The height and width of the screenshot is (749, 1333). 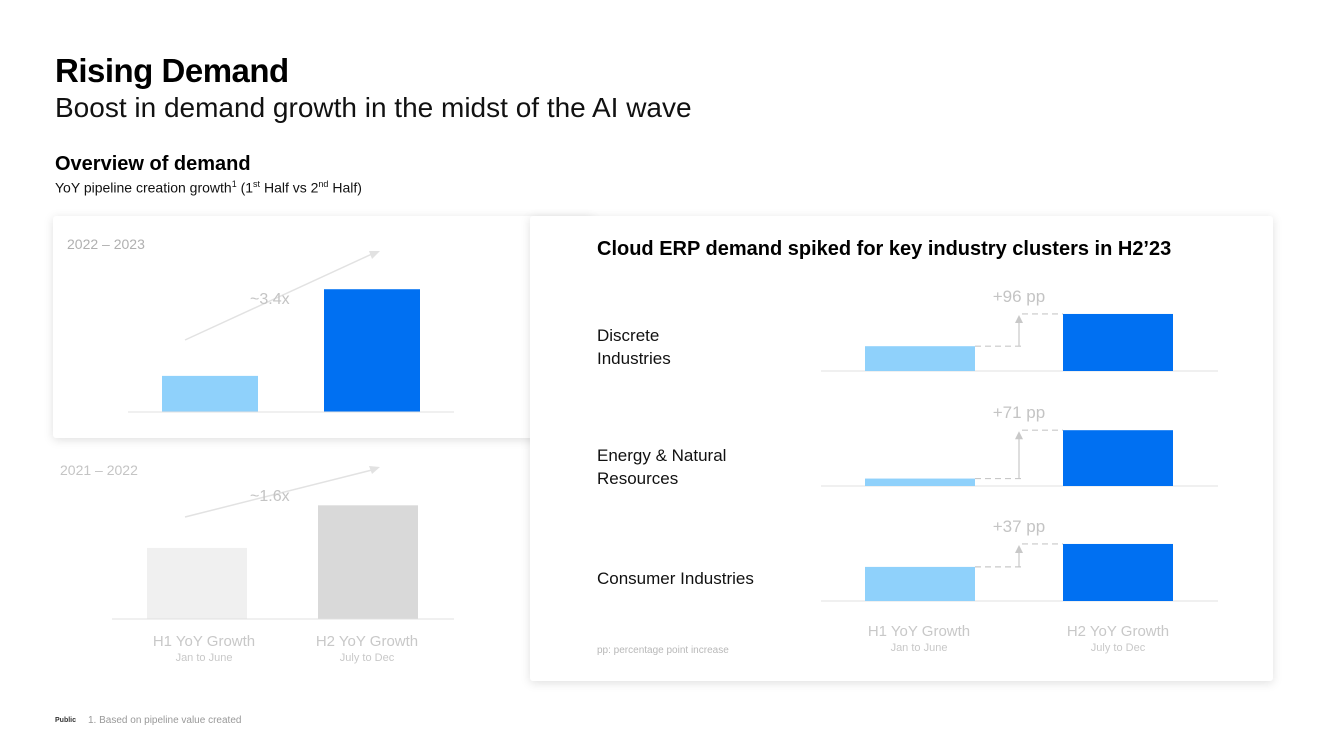 What do you see at coordinates (1118, 631) in the screenshot?
I see `x-label-h2-right: H2 YoY Growth` at bounding box center [1118, 631].